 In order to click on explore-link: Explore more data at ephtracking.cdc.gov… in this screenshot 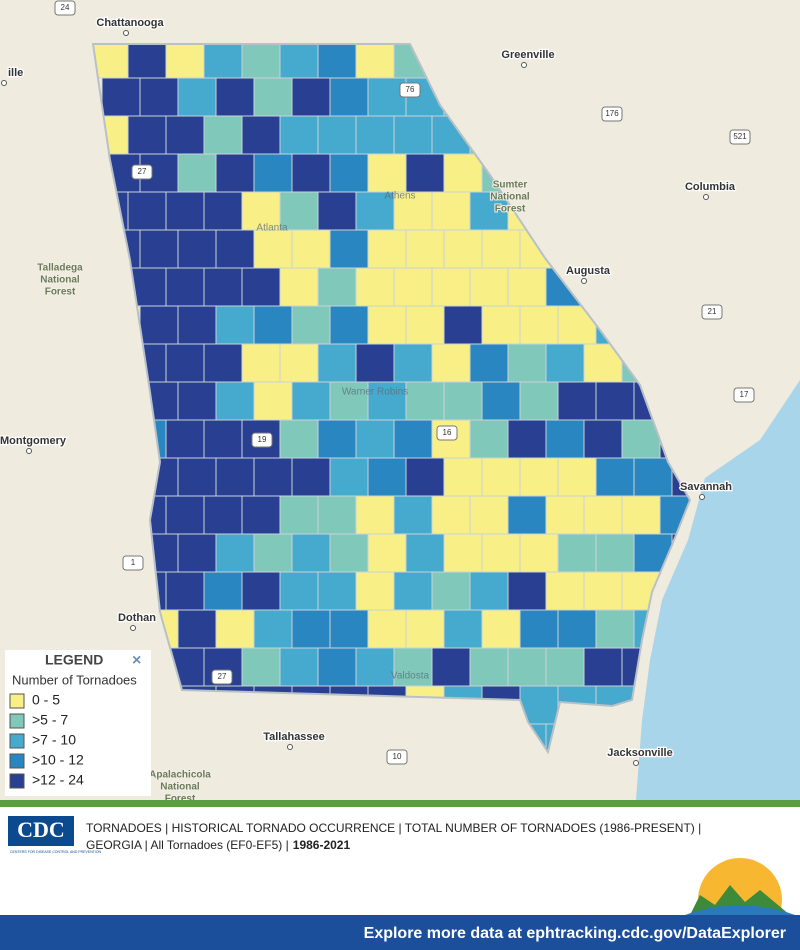, I will do `click(575, 933)`.